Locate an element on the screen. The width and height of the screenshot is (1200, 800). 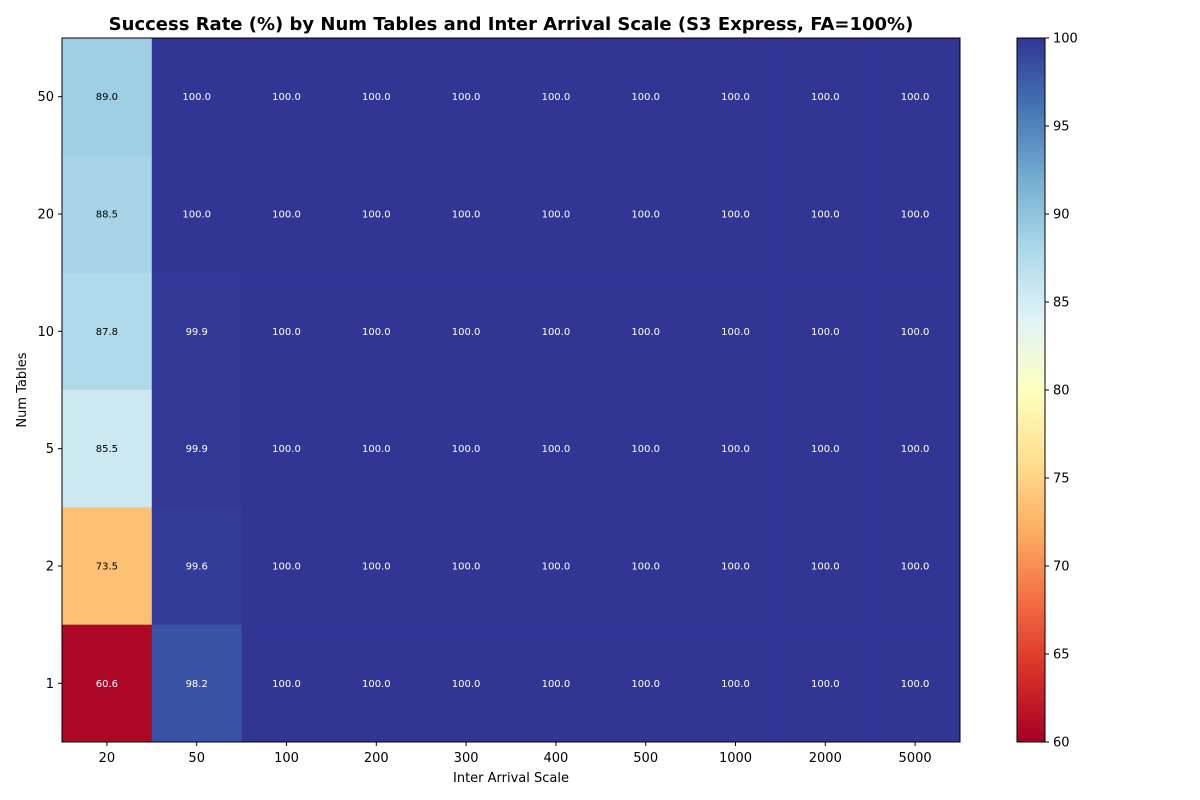
x-tick-label: 50 is located at coordinates (196, 758).